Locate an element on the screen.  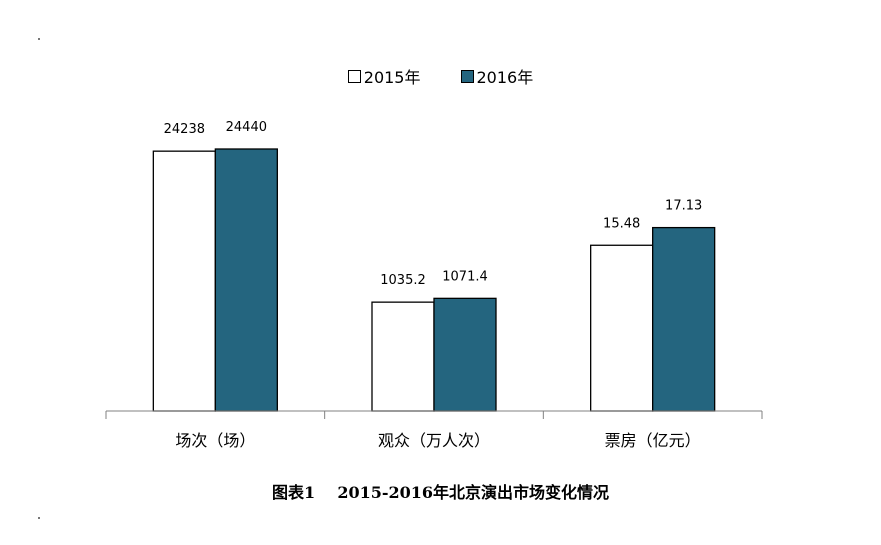
legend-swatch-2016 is located at coordinates (467, 76).